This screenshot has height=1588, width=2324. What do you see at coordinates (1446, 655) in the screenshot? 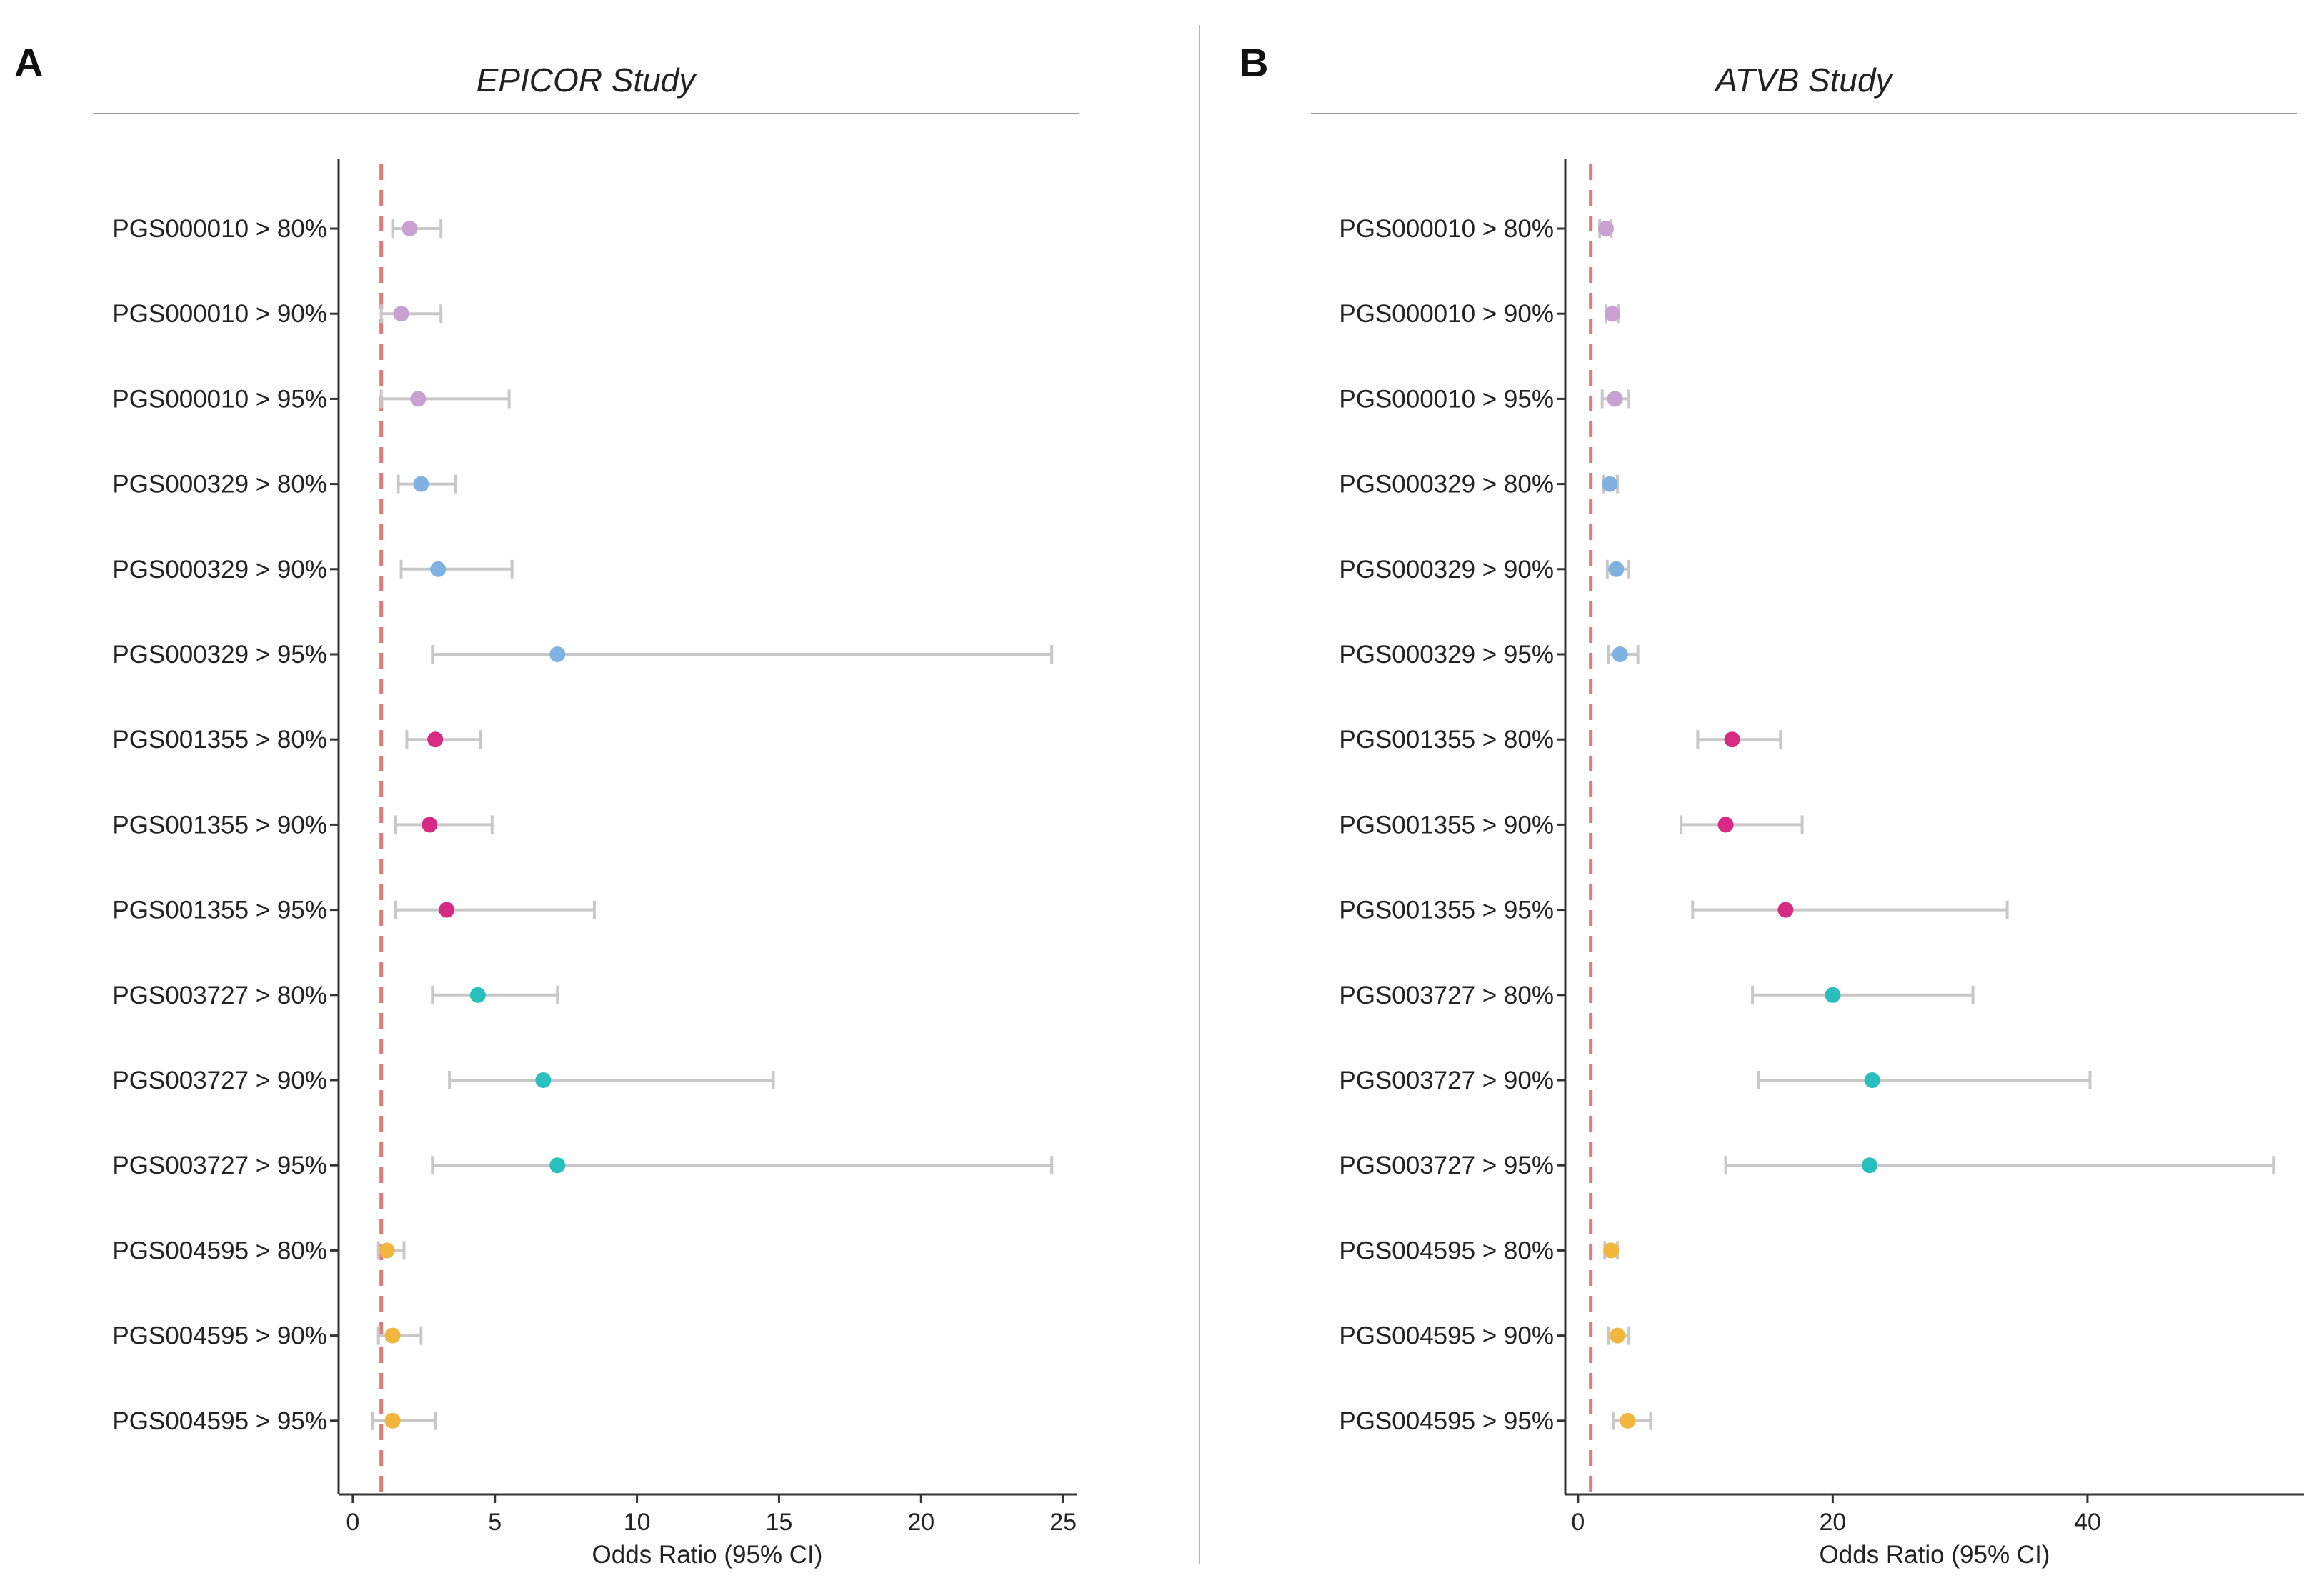
I see `panel-b-category-label: PGS000329 > 95%` at bounding box center [1446, 655].